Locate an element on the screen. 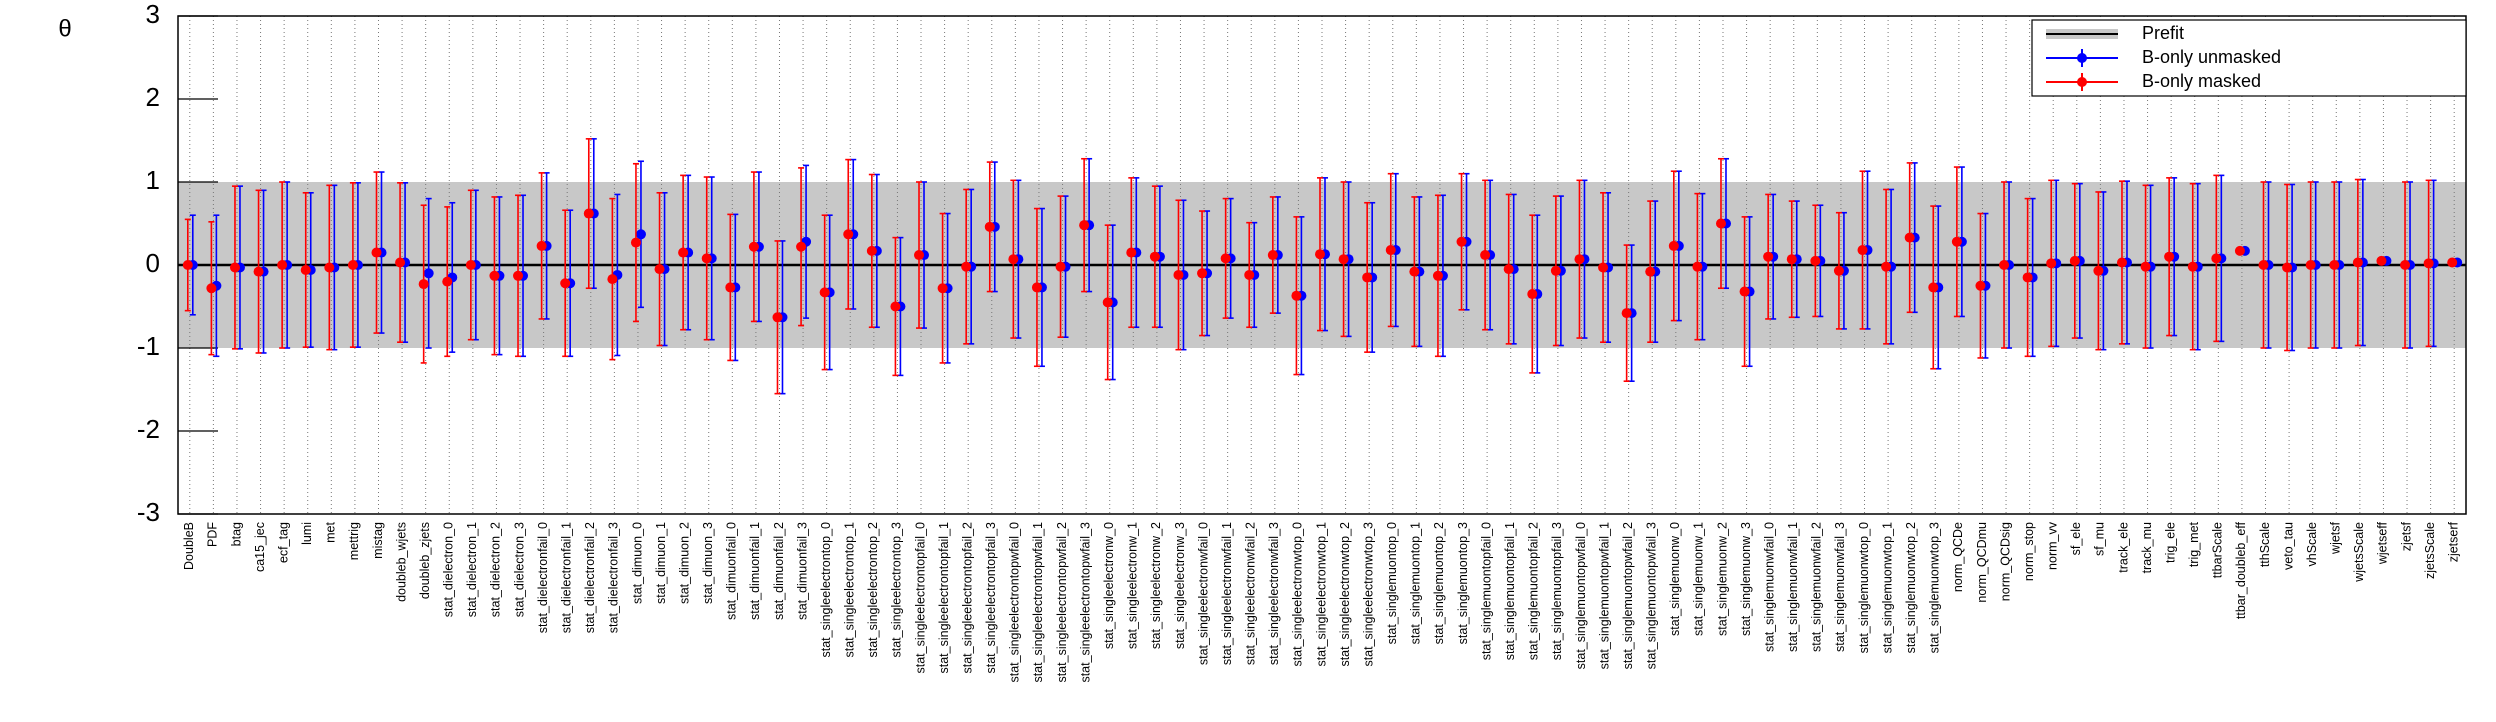 The image size is (2496, 722). x-tick-label: wjetseff is located at coordinates (2383, 543).